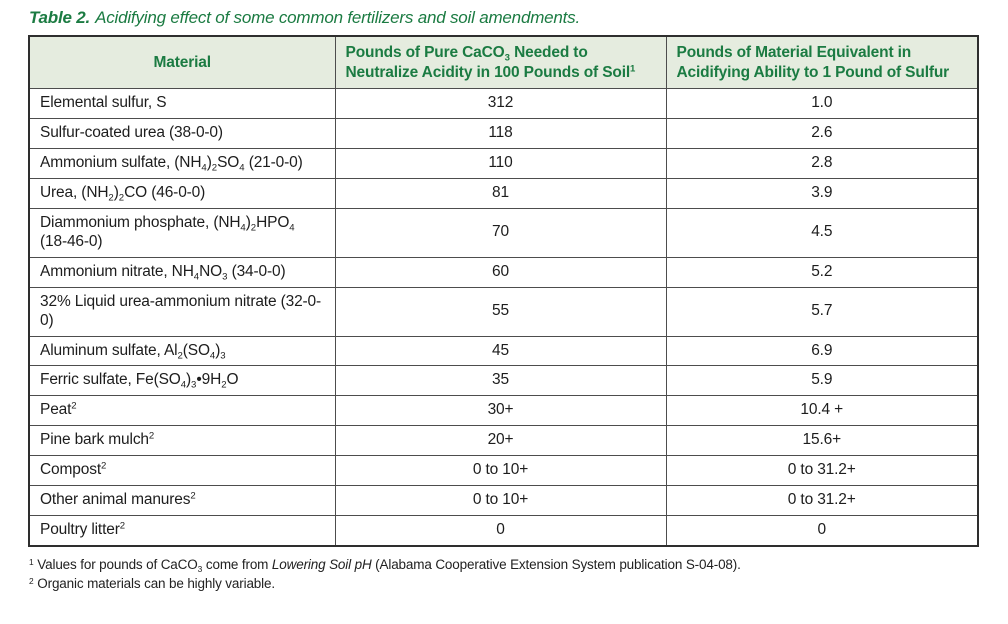  I want to click on table-row: Aluminum sulfate, Al2(SO4)3 45 6.9, so click(503, 351).